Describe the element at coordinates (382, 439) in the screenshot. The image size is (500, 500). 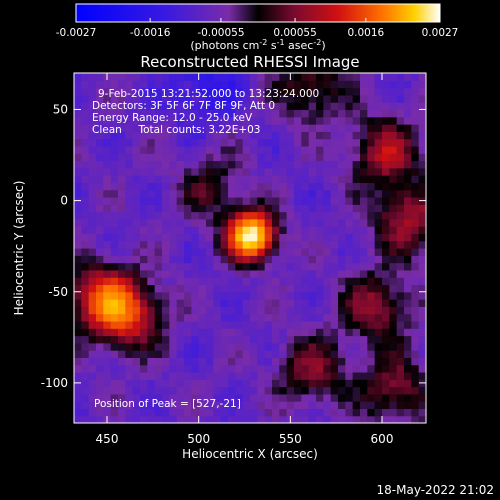
I see `x-tick-label: 600` at that location.